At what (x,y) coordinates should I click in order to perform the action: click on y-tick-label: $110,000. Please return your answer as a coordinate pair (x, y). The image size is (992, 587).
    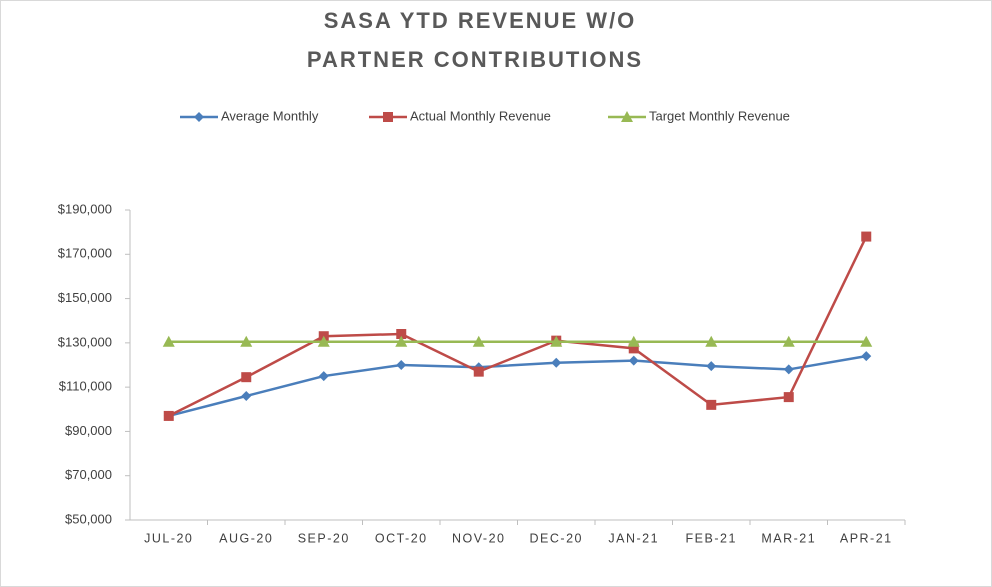
    Looking at the image, I should click on (85, 386).